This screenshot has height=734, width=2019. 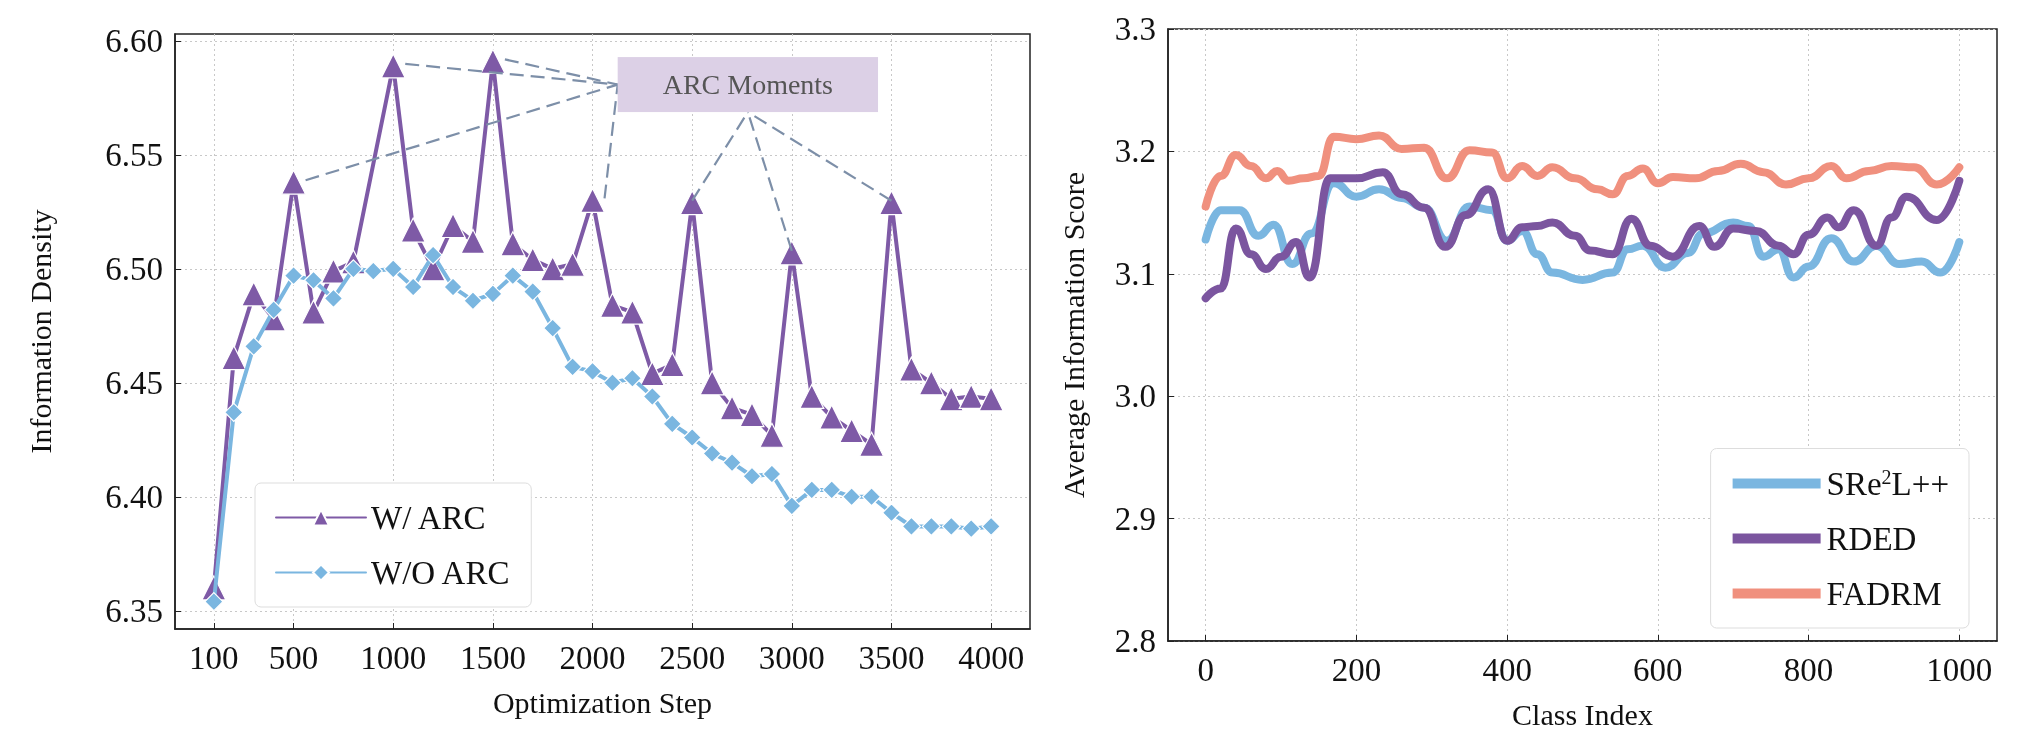 What do you see at coordinates (791, 657) in the screenshot?
I see `x-tick-label: 3000` at bounding box center [791, 657].